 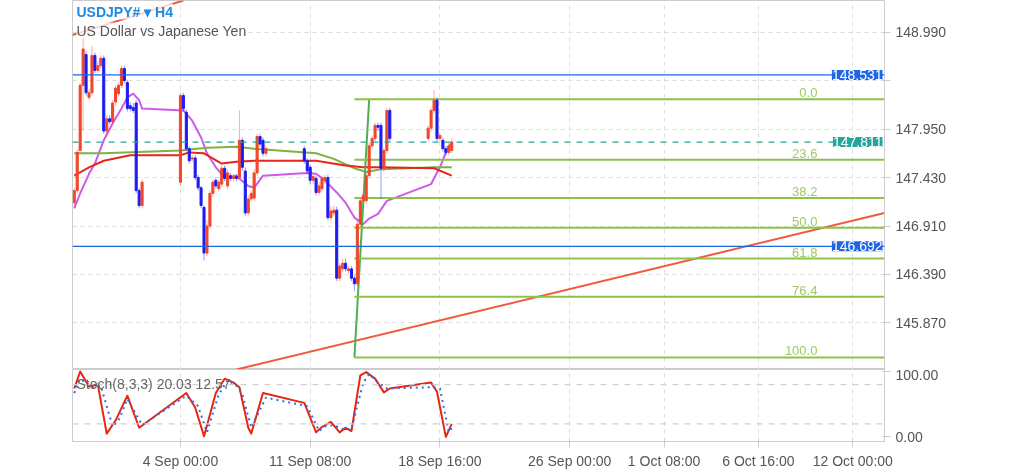 I want to click on annotation: 0.0, so click(x=808, y=93).